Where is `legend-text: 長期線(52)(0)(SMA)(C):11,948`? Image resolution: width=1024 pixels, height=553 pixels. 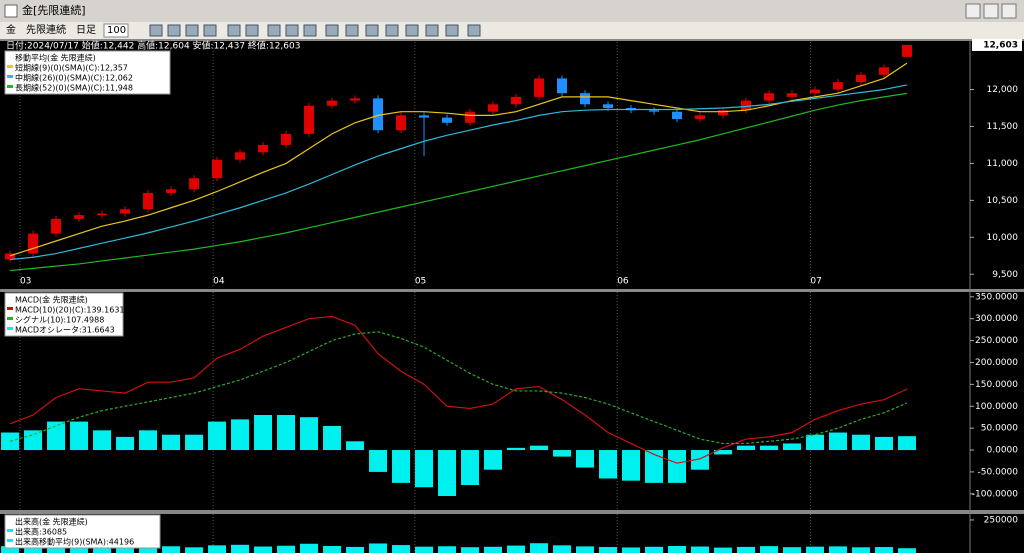
legend-text: 長期線(52)(0)(SMA)(C):11,948 is located at coordinates (74, 88).